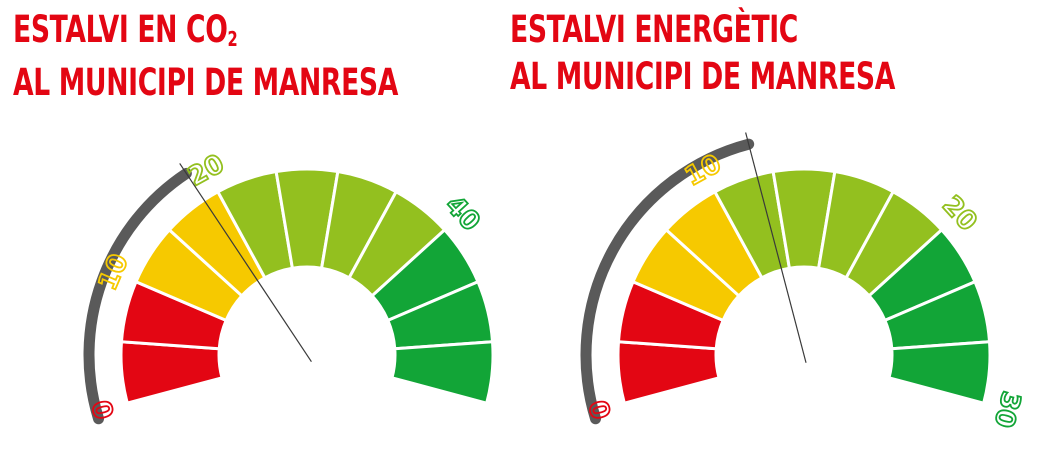  I want to click on energy-title-line2: AL MUNICIPI DE MANRESA, so click(702, 76).